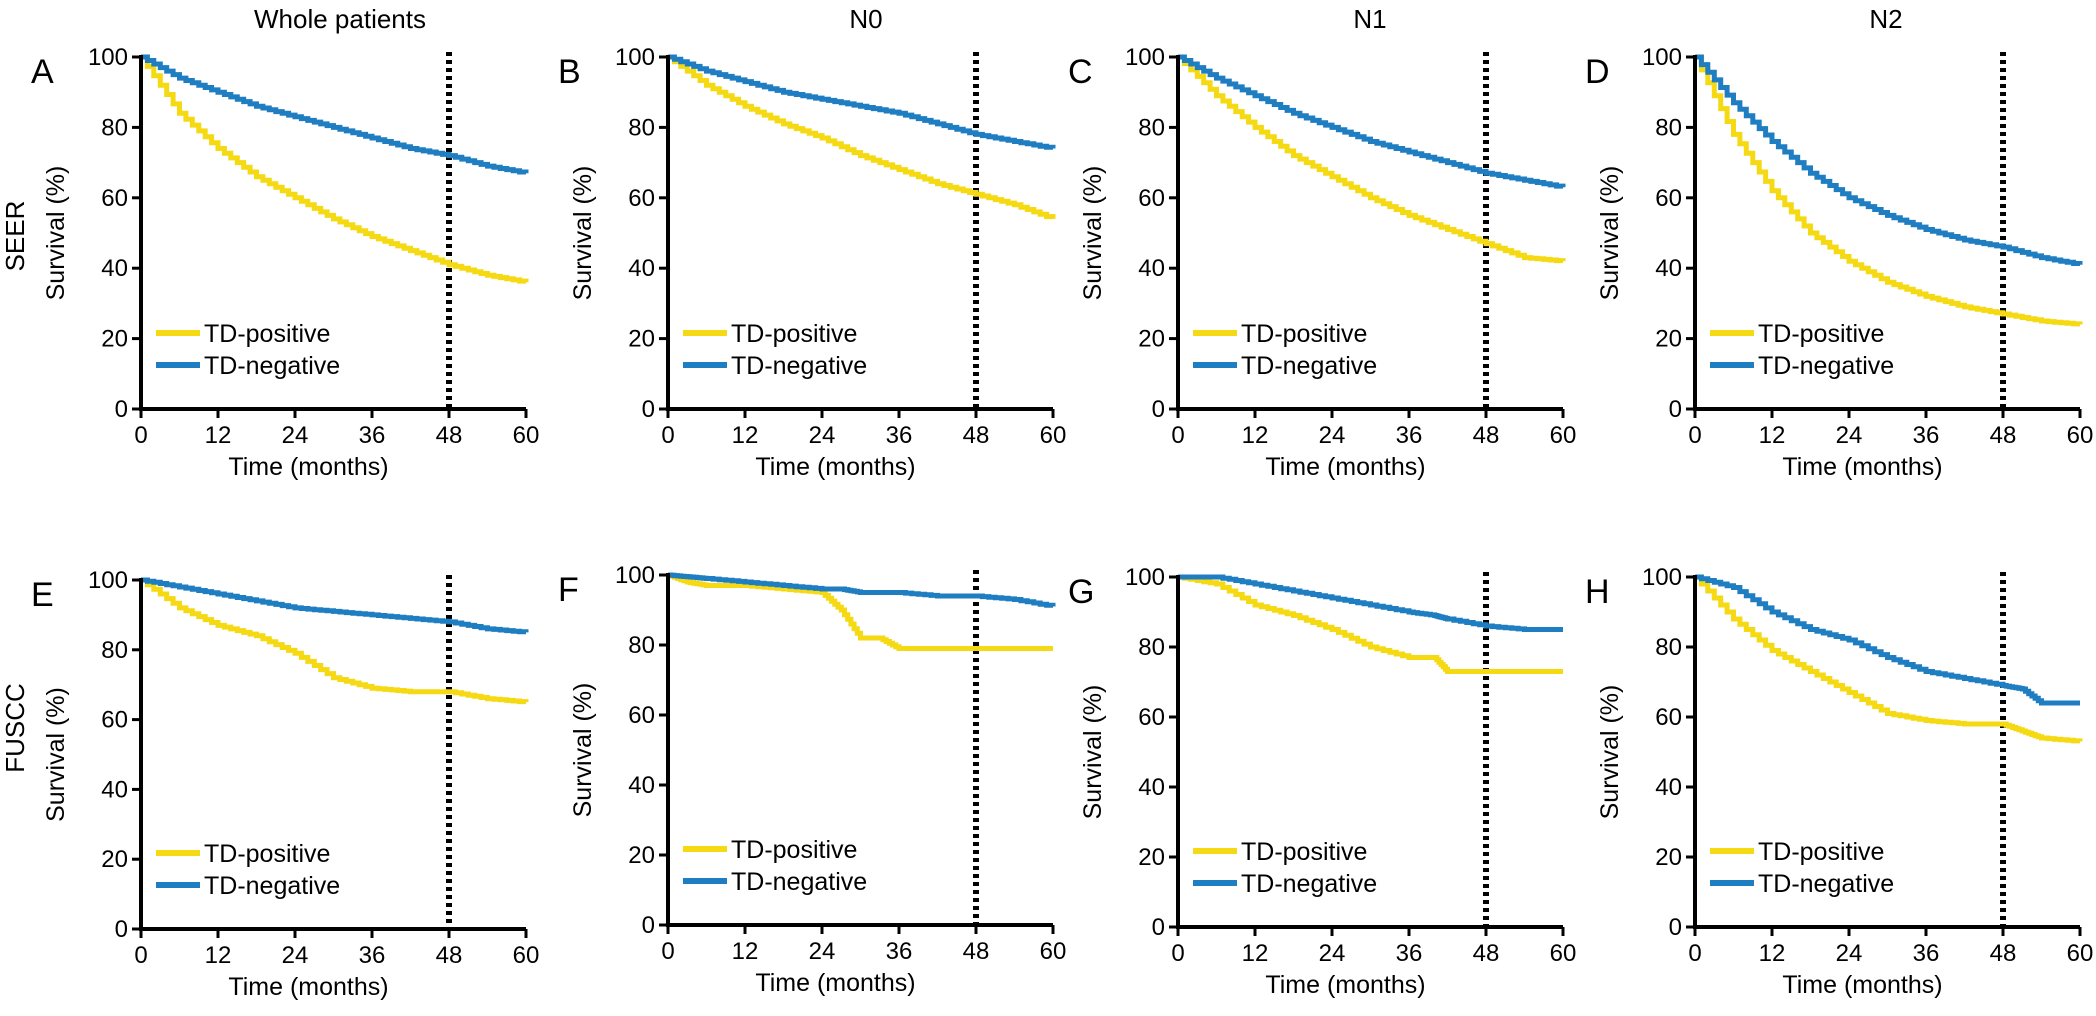 The image size is (2096, 1016). What do you see at coordinates (1668, 647) in the screenshot?
I see `y-tick-label-h-80: 80` at bounding box center [1668, 647].